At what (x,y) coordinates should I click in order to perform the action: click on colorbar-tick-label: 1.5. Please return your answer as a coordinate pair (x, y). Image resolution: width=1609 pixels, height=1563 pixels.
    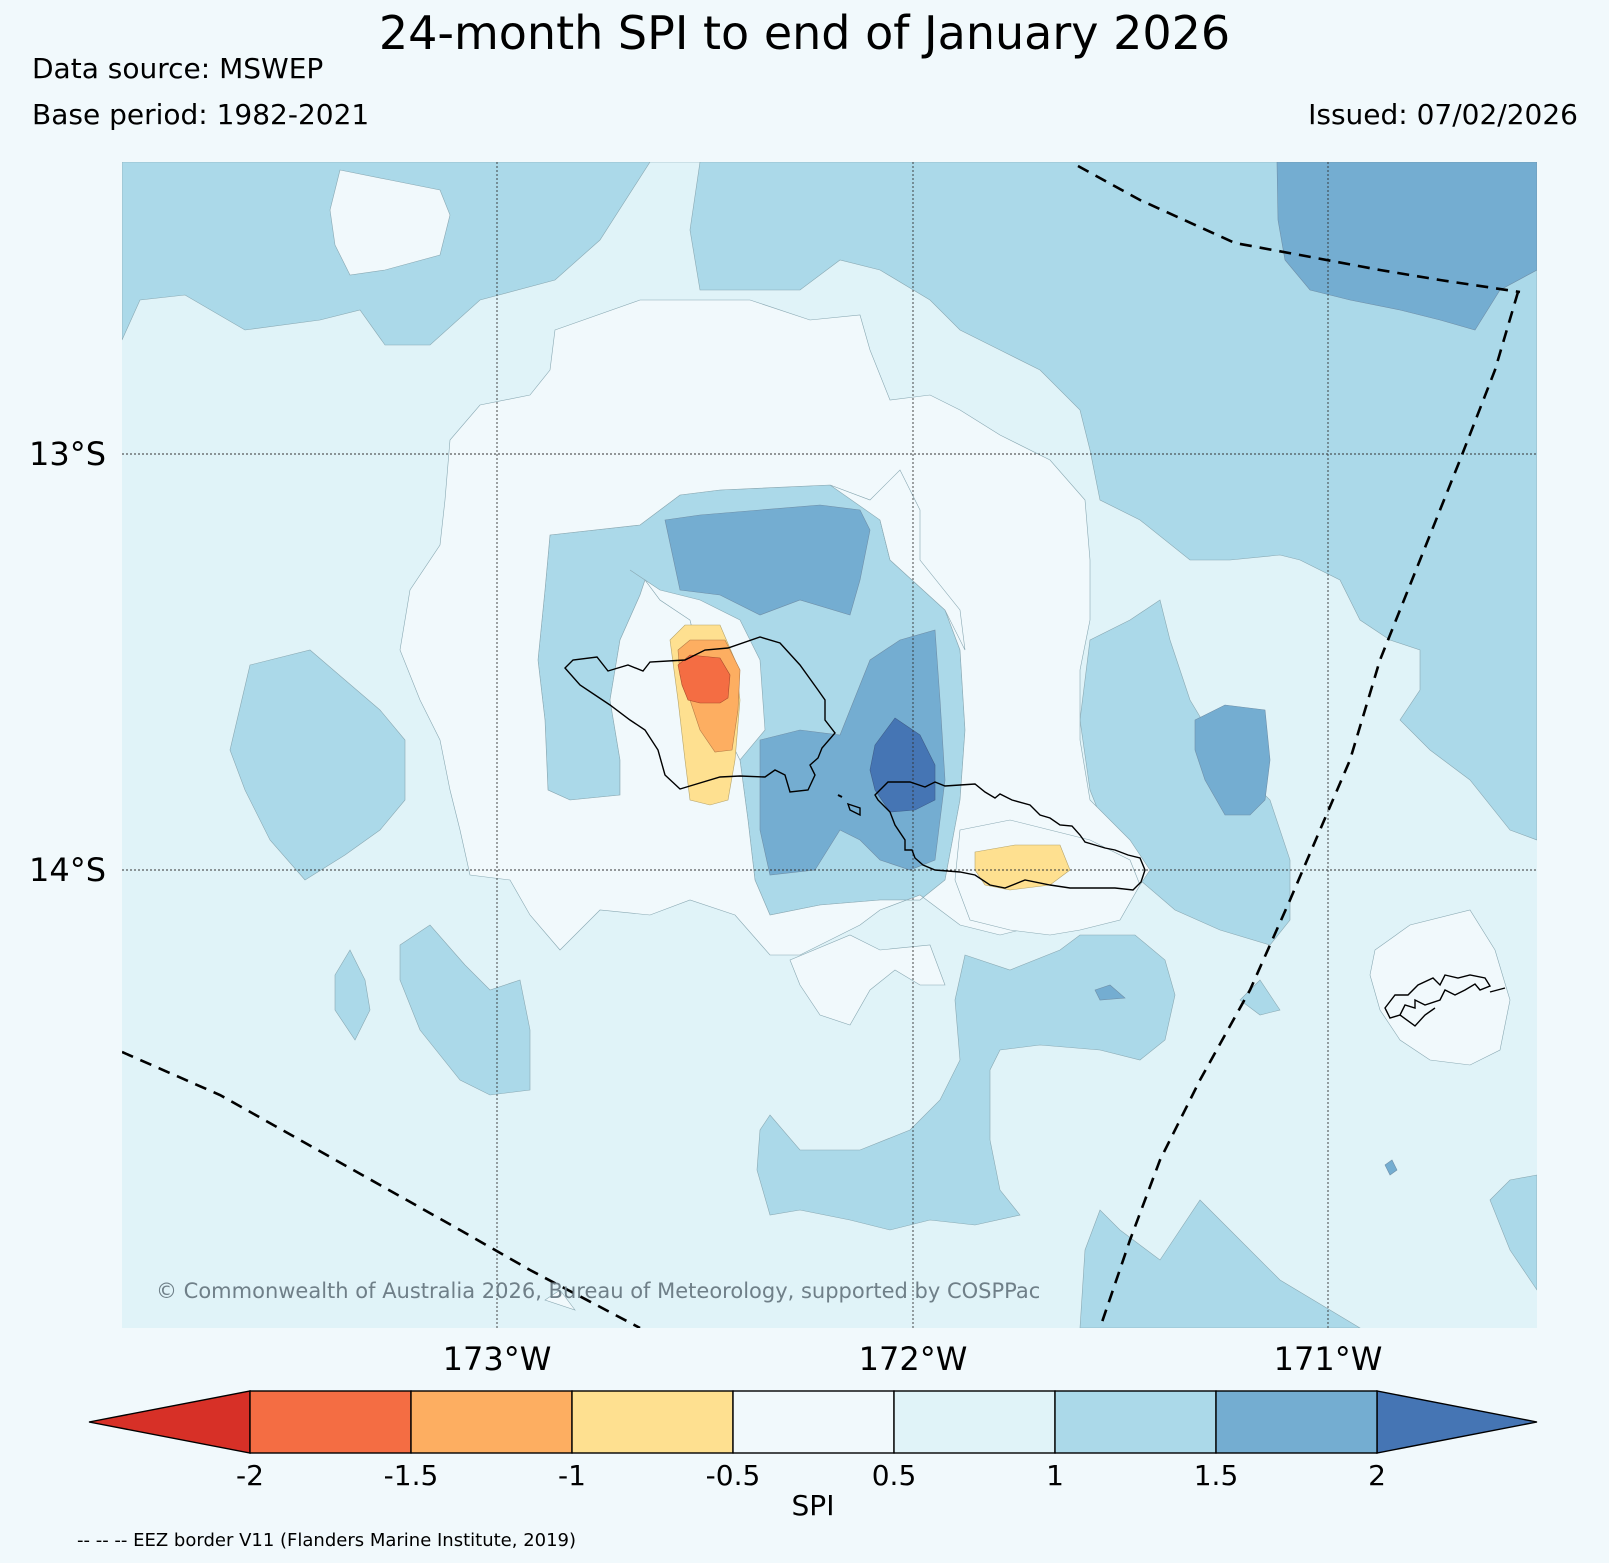
    Looking at the image, I should click on (1216, 1475).